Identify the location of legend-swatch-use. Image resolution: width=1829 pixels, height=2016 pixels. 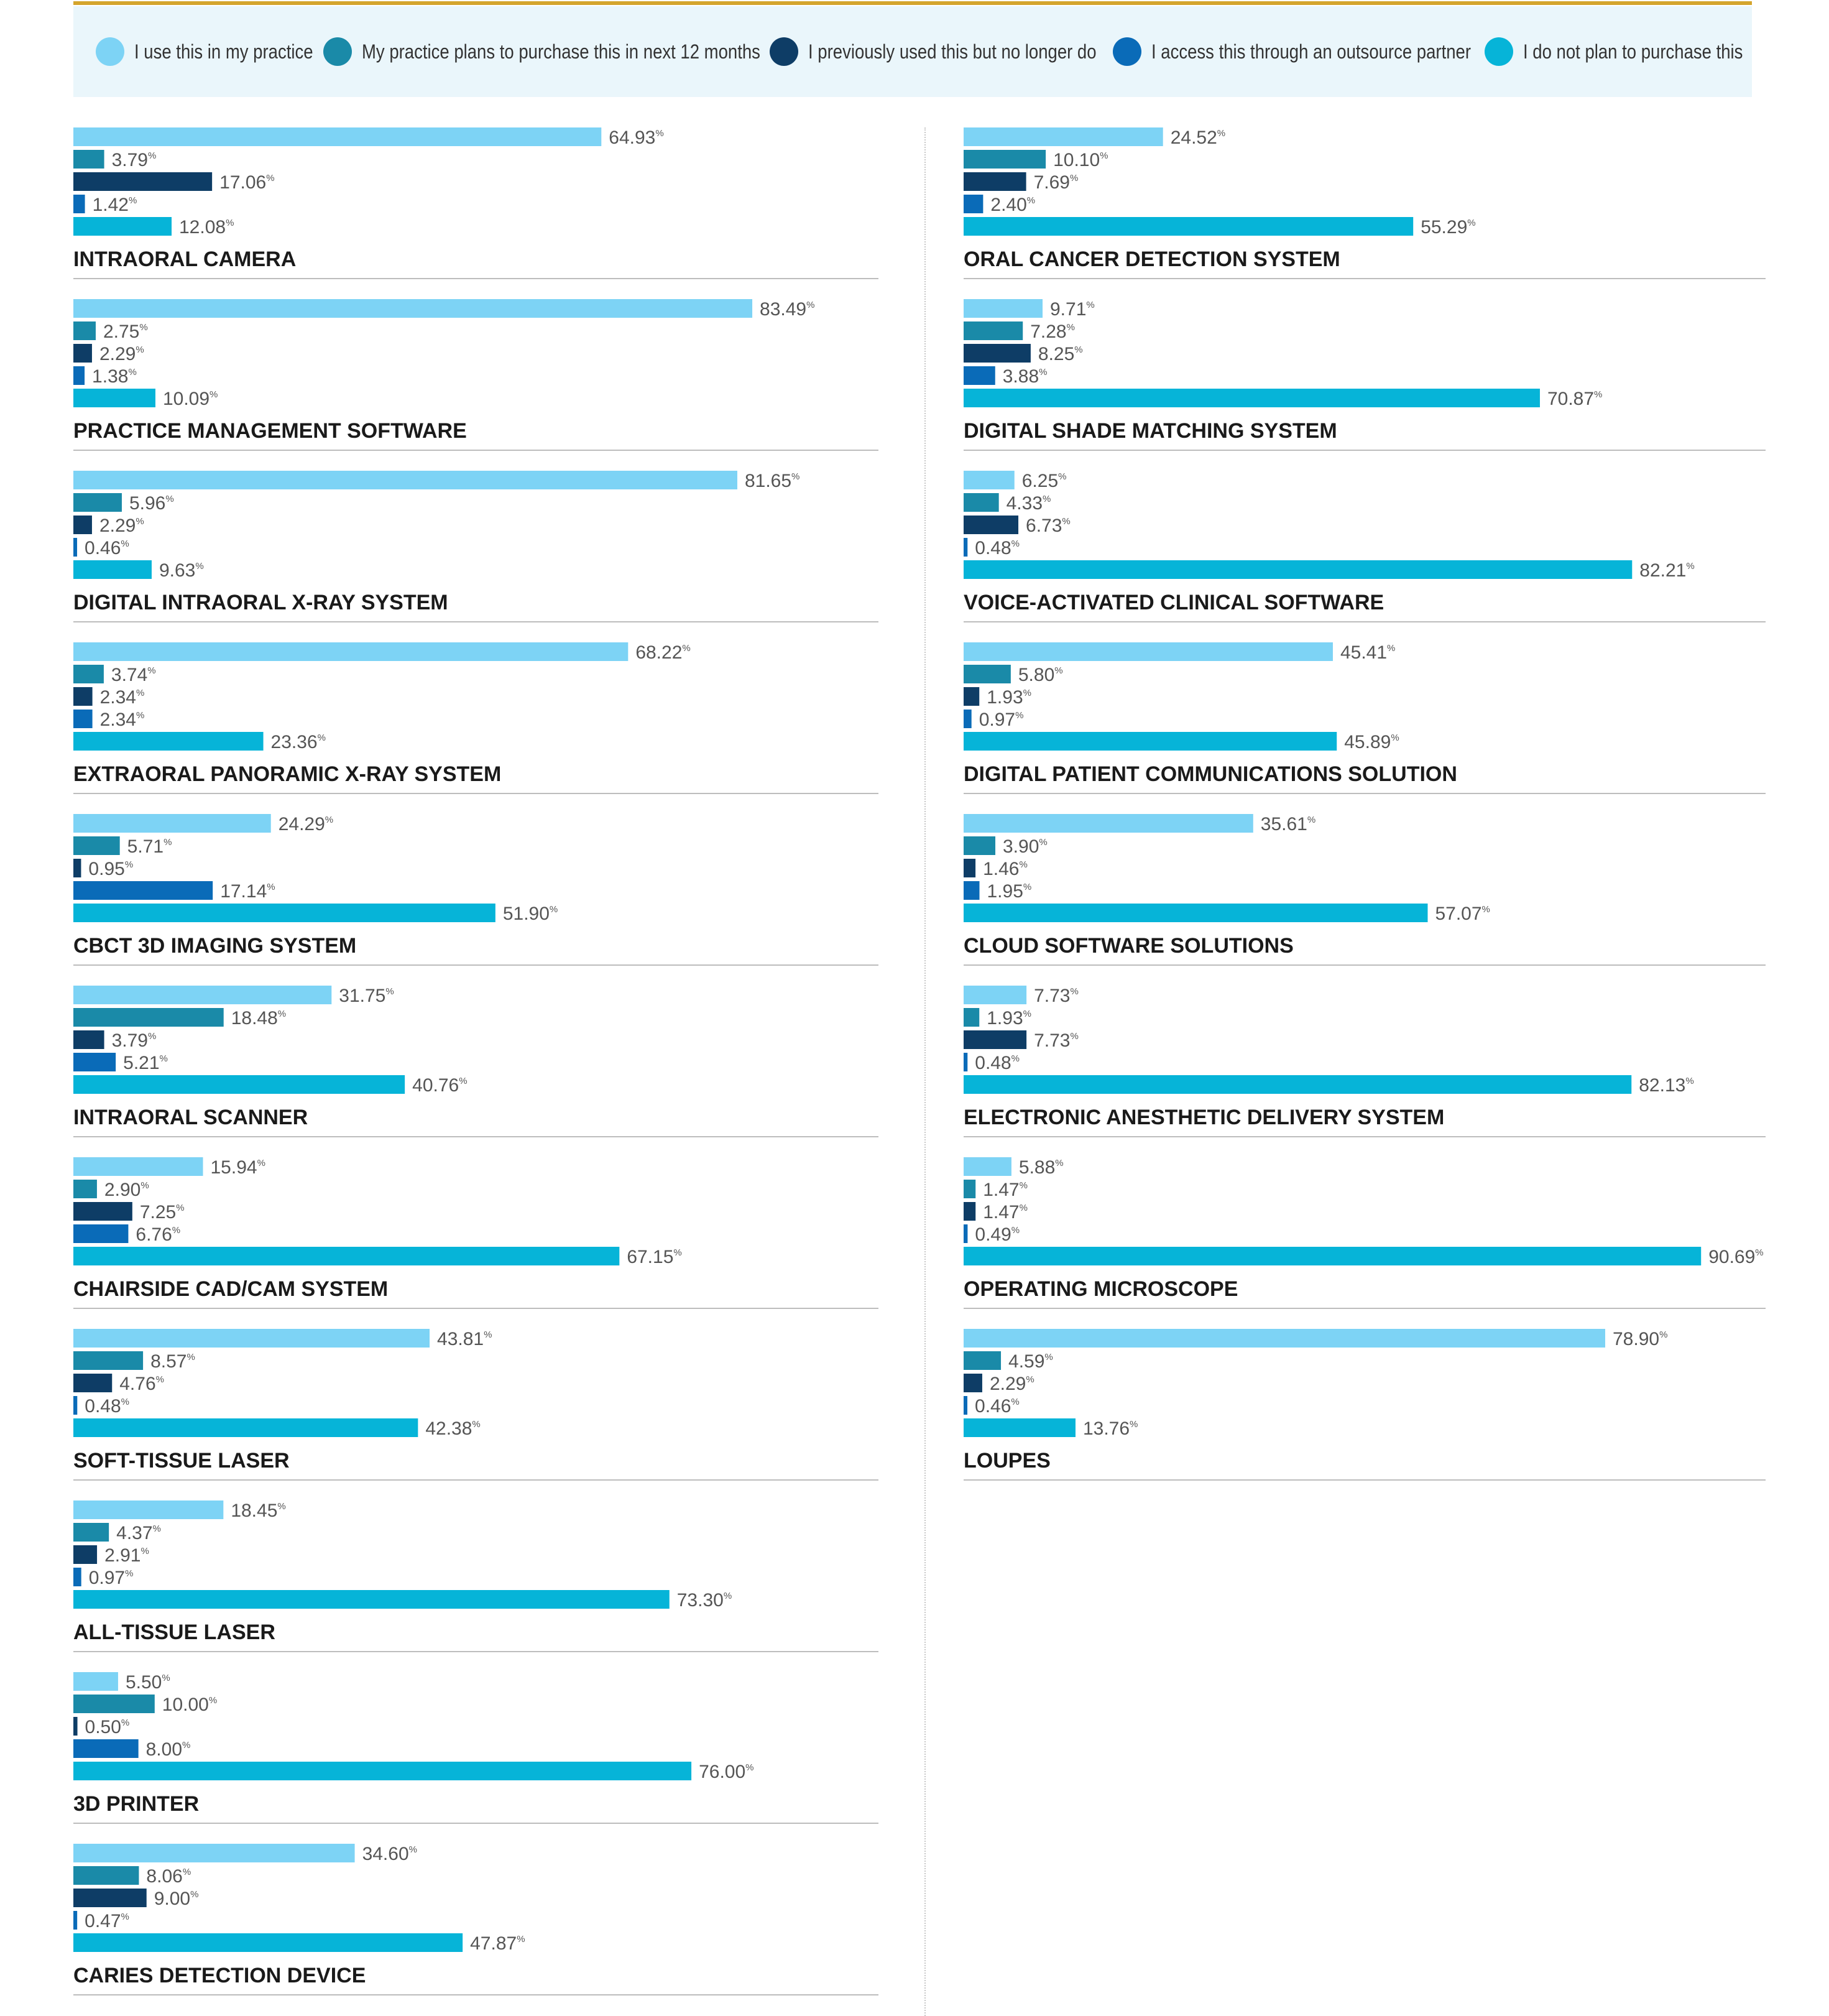
(110, 51).